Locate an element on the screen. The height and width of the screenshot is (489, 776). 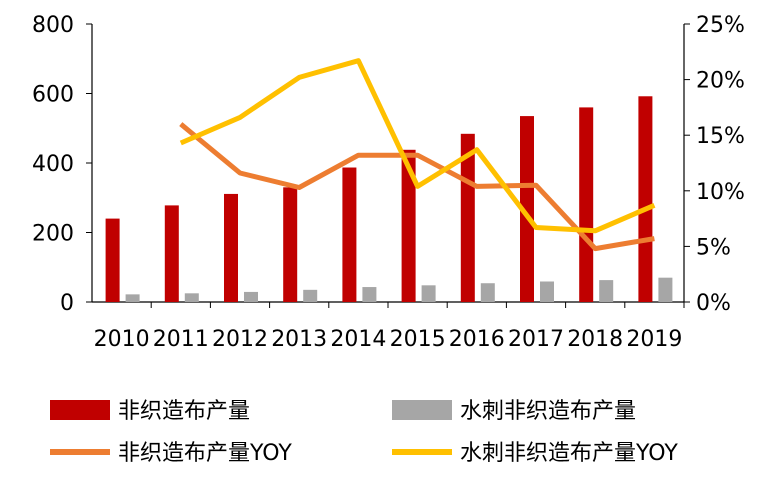
right-tick-label: 5% is located at coordinates (713, 247).